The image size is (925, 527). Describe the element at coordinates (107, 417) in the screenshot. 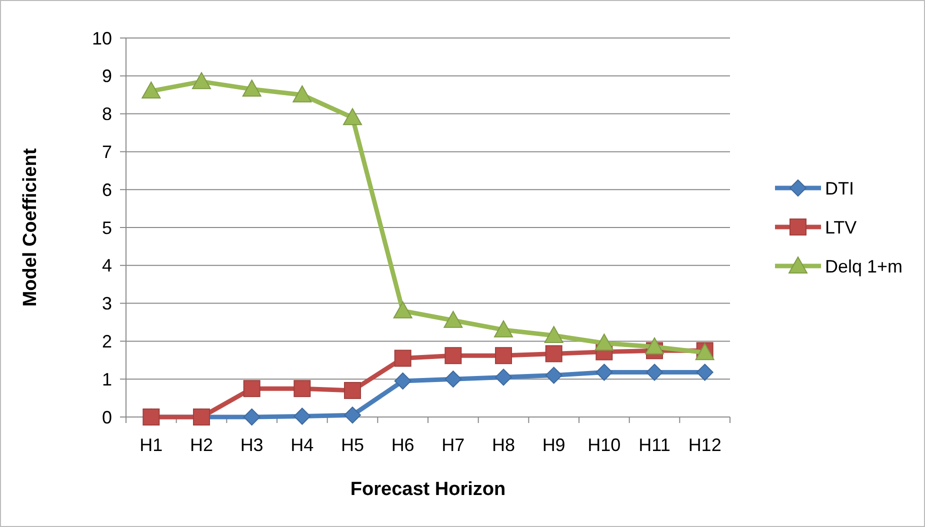

I see `y-tick-label: 0` at that location.